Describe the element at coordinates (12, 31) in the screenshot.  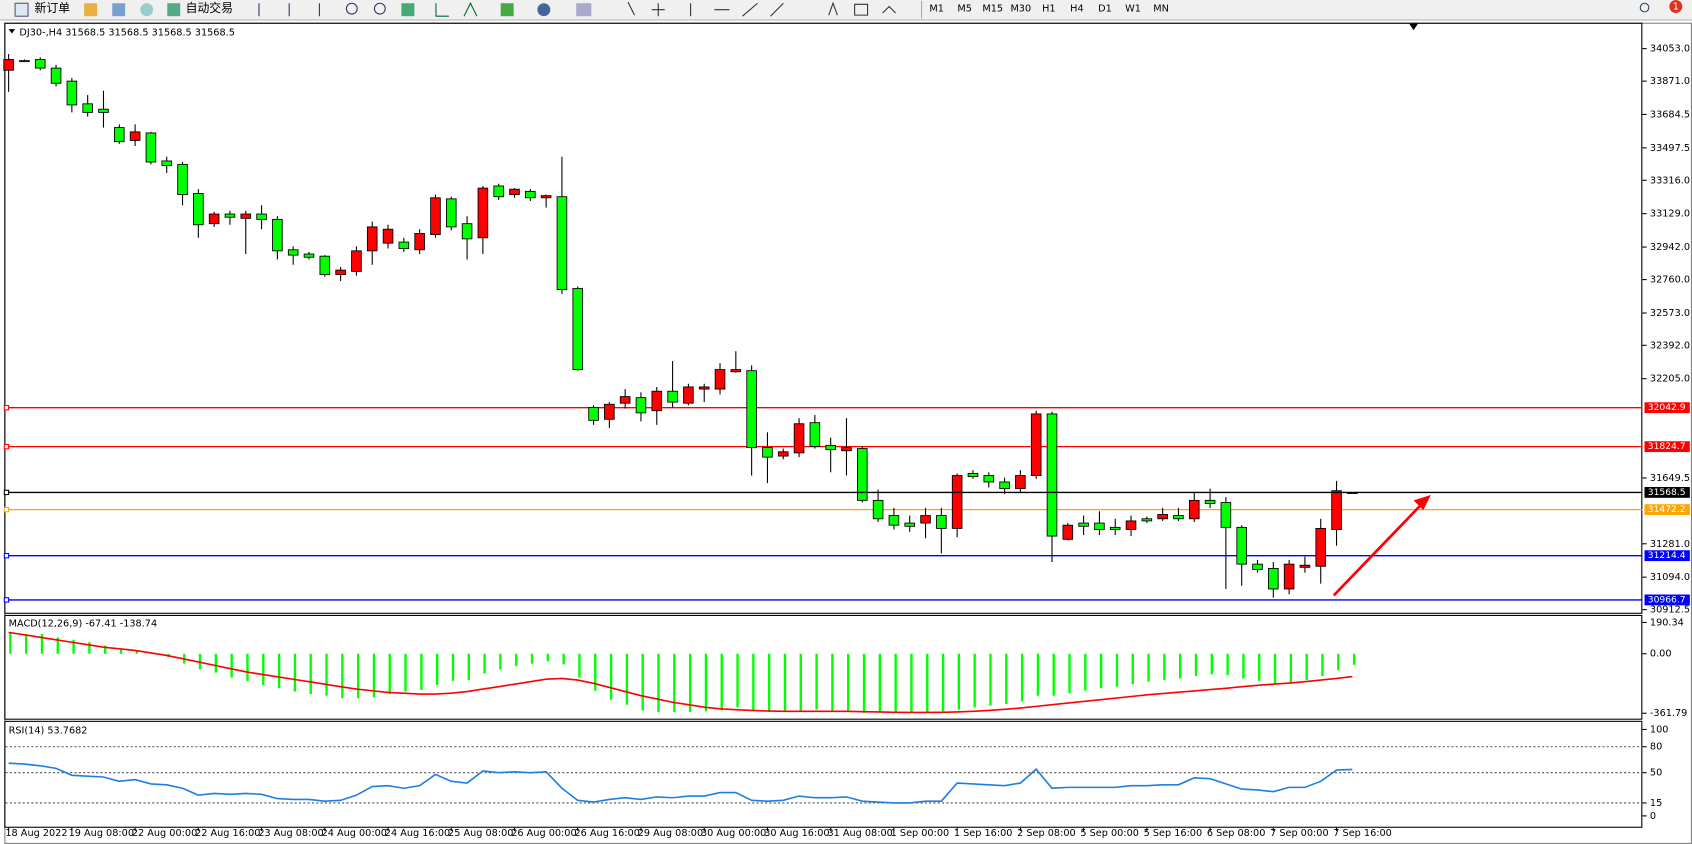
I see `menu-marker` at that location.